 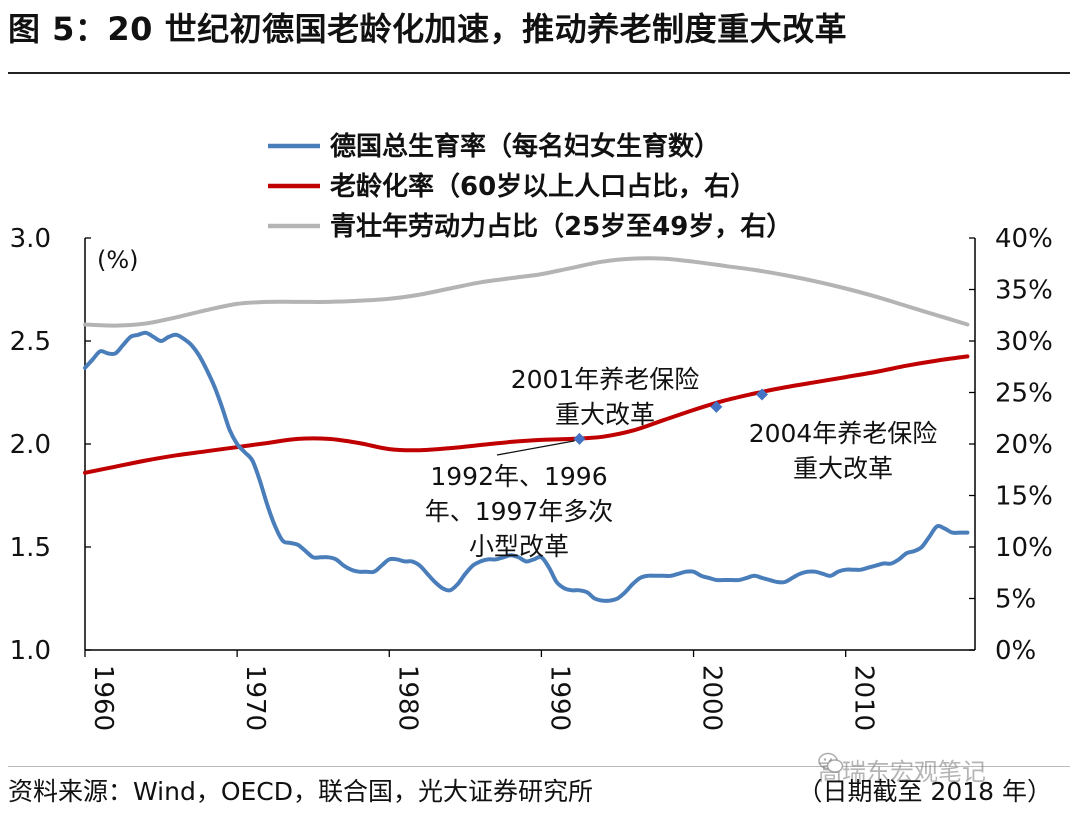 What do you see at coordinates (539, 766) in the screenshot?
I see `footer-divider` at bounding box center [539, 766].